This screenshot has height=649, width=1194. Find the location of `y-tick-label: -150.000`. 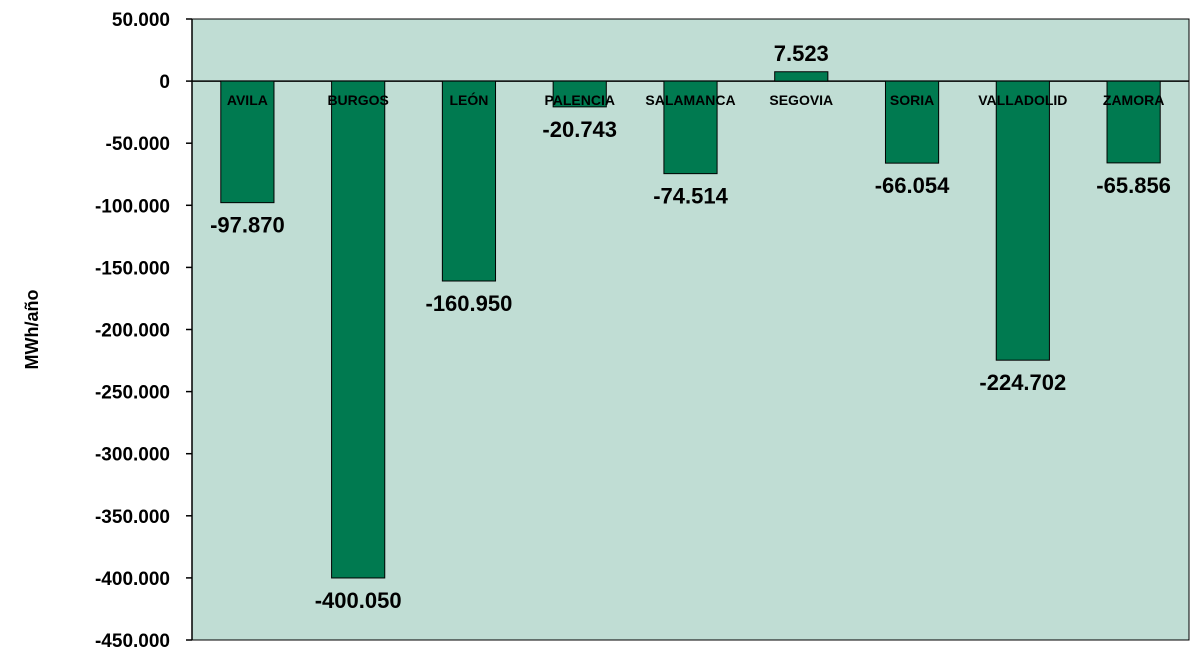

y-tick-label: -150.000 is located at coordinates (132, 268).